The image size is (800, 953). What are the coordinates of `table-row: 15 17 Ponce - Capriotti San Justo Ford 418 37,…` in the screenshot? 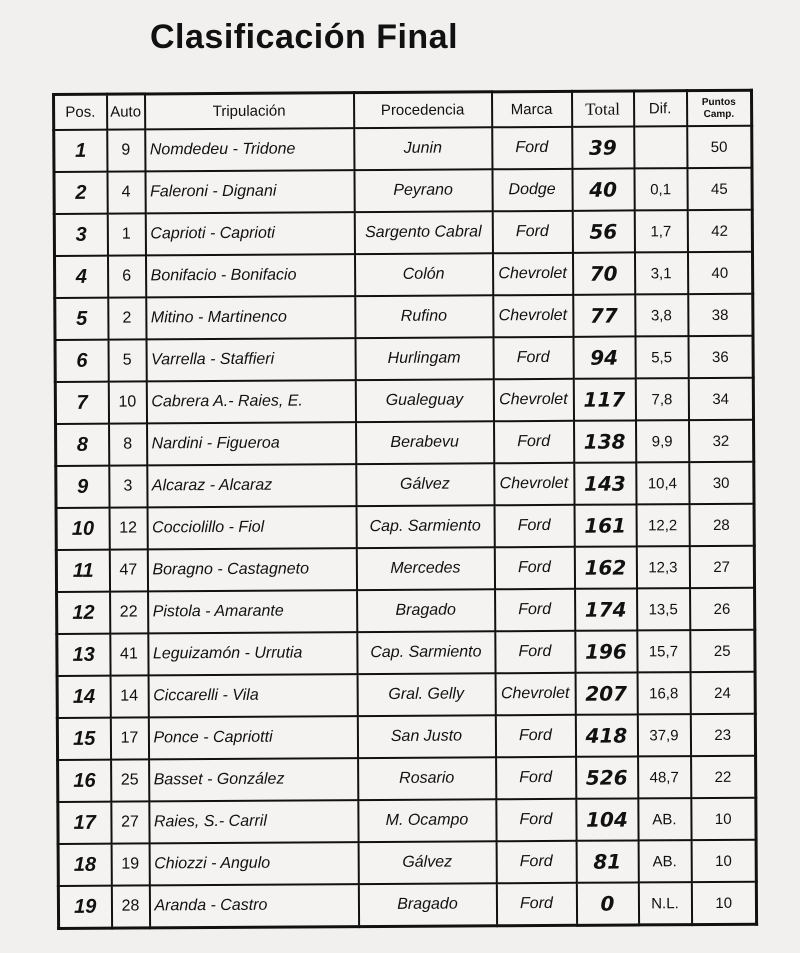 It's located at (406, 736).